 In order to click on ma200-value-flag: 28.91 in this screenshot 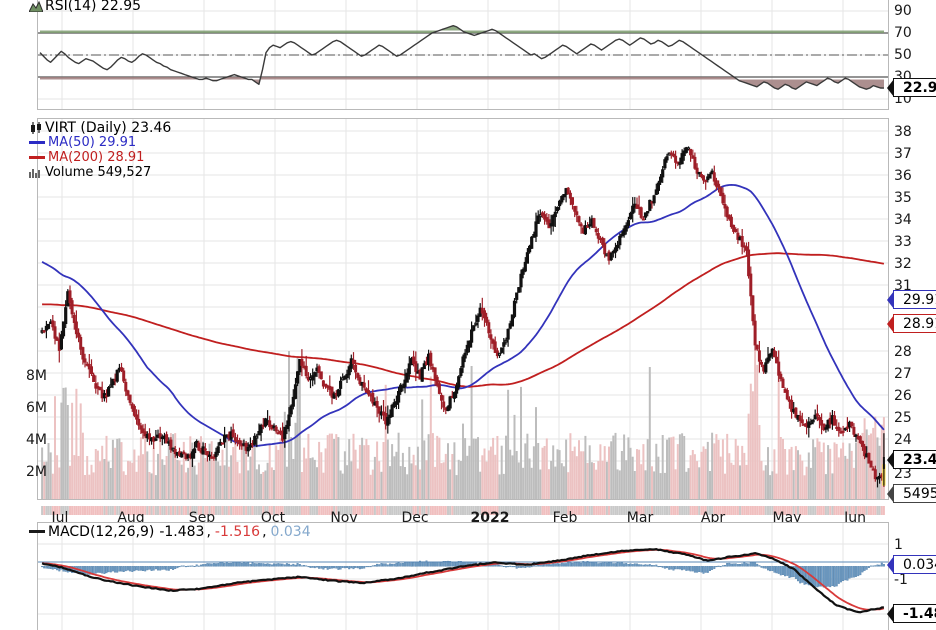, I will do `click(911, 323)`.